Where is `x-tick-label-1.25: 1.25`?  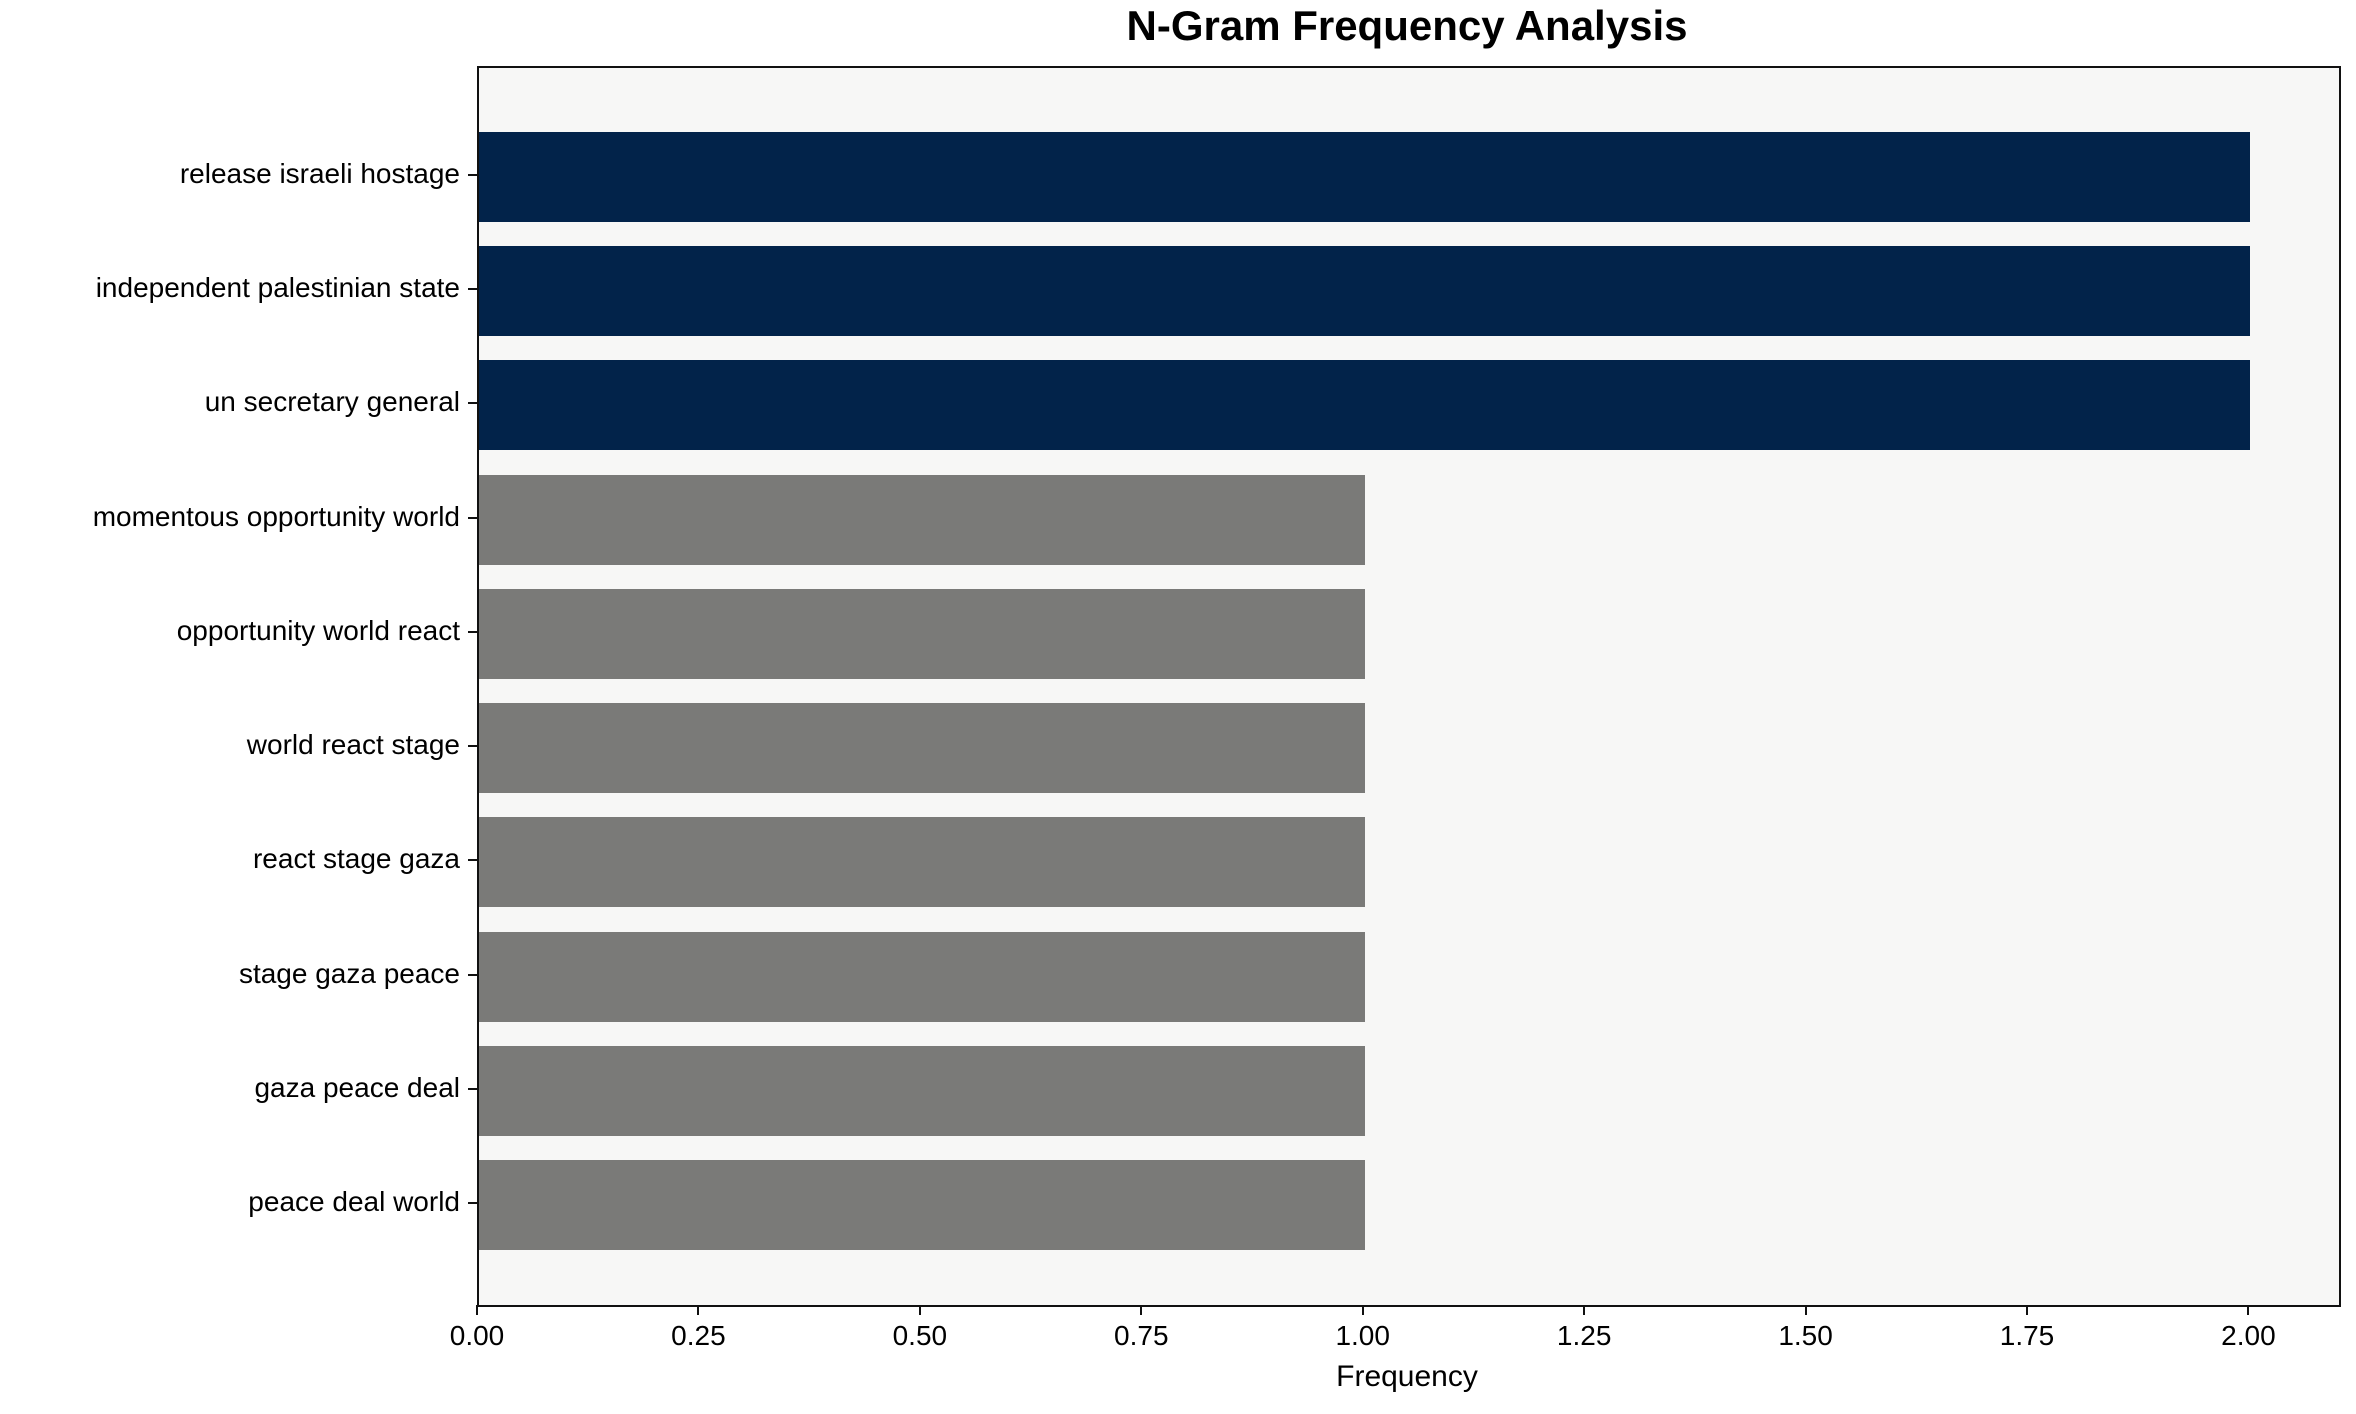 x-tick-label-1.25: 1.25 is located at coordinates (1584, 1335).